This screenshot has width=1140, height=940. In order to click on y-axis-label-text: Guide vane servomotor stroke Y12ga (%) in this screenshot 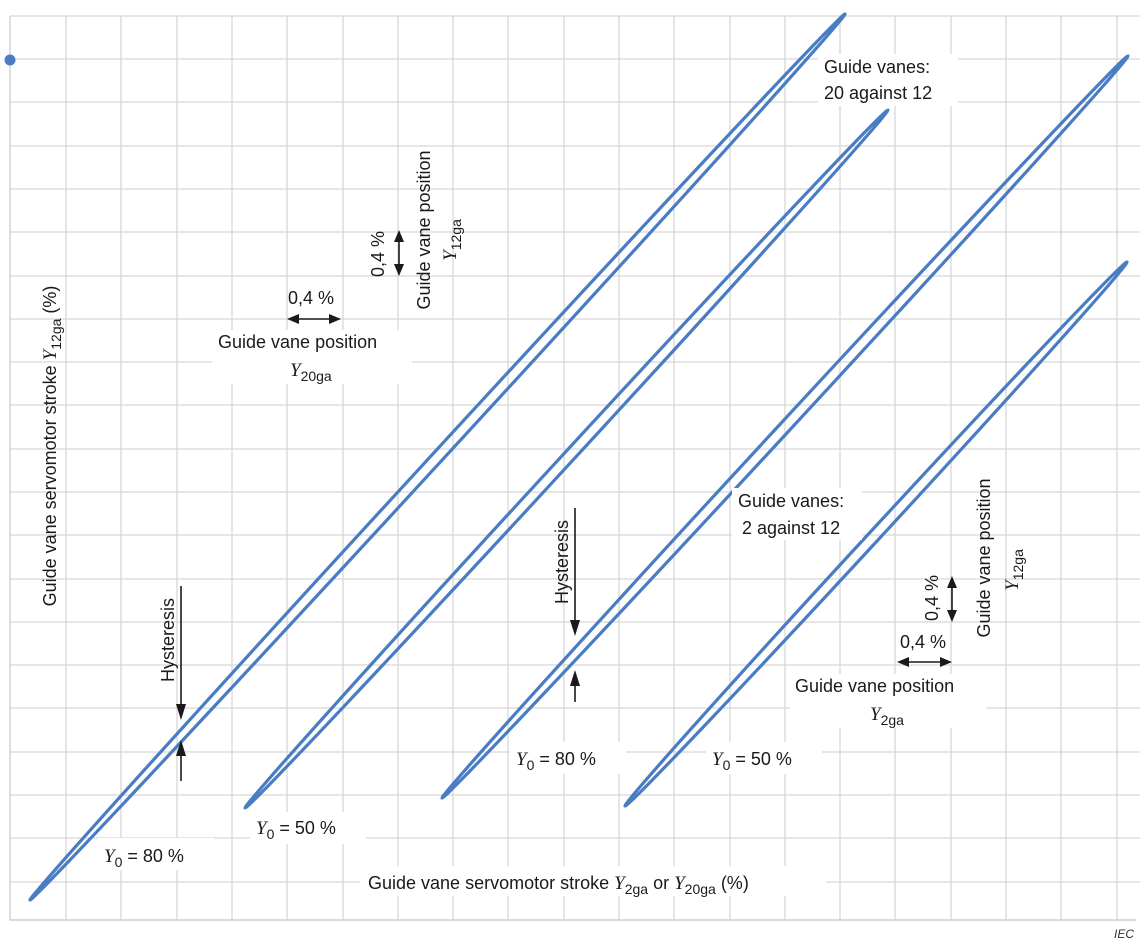, I will do `click(52, 446)`.